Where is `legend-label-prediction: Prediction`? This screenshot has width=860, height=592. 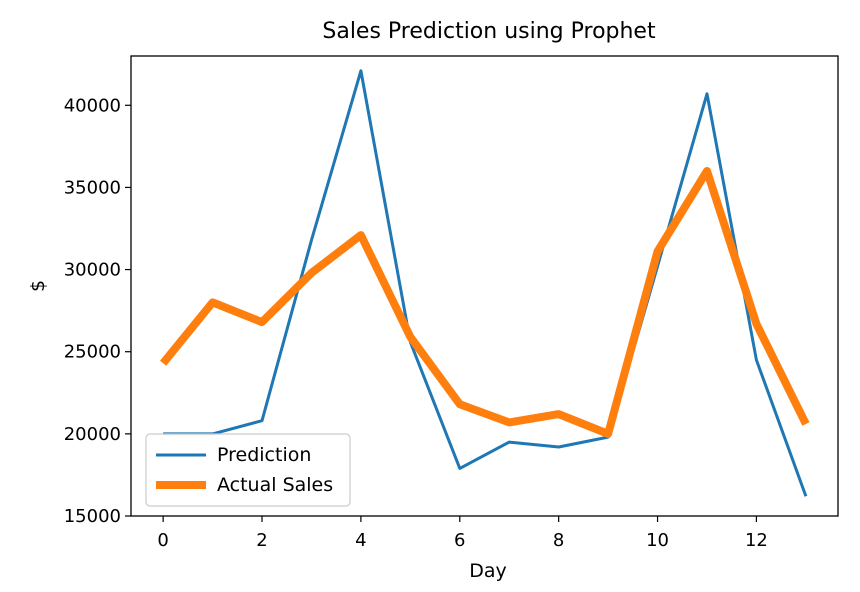
legend-label-prediction: Prediction is located at coordinates (264, 455).